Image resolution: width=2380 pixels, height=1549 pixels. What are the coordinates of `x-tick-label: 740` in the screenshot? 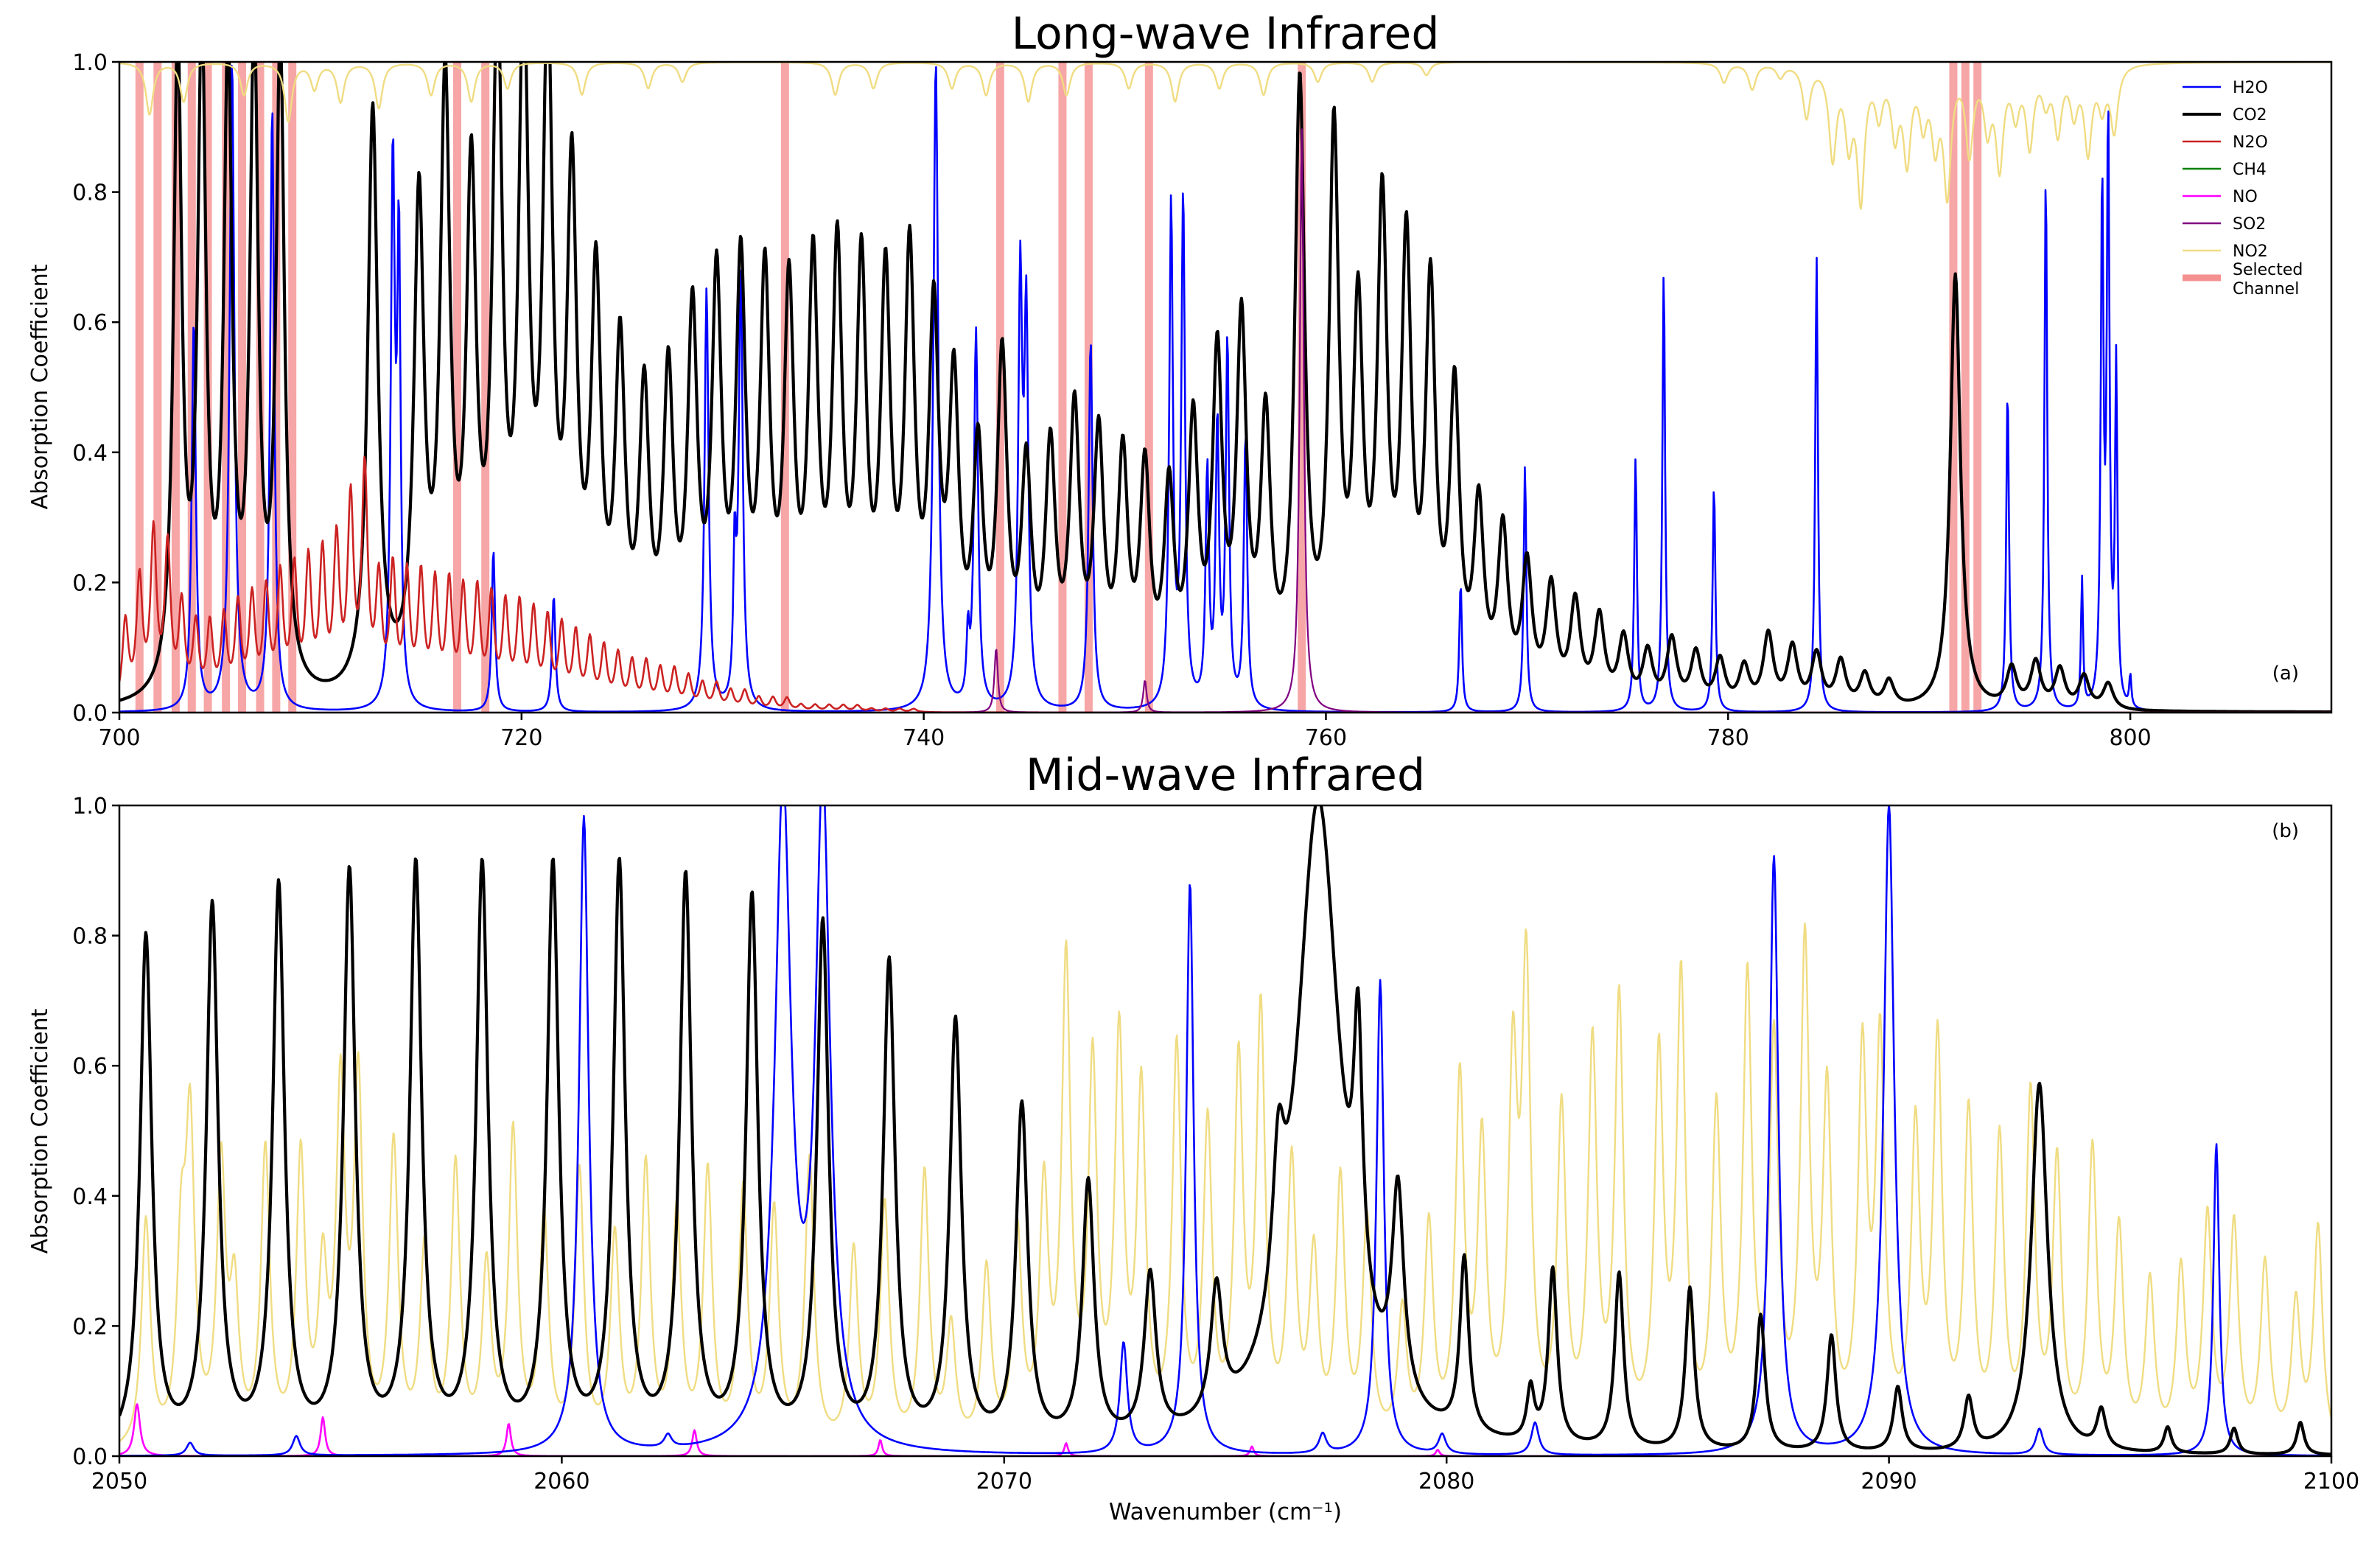 It's located at (924, 738).